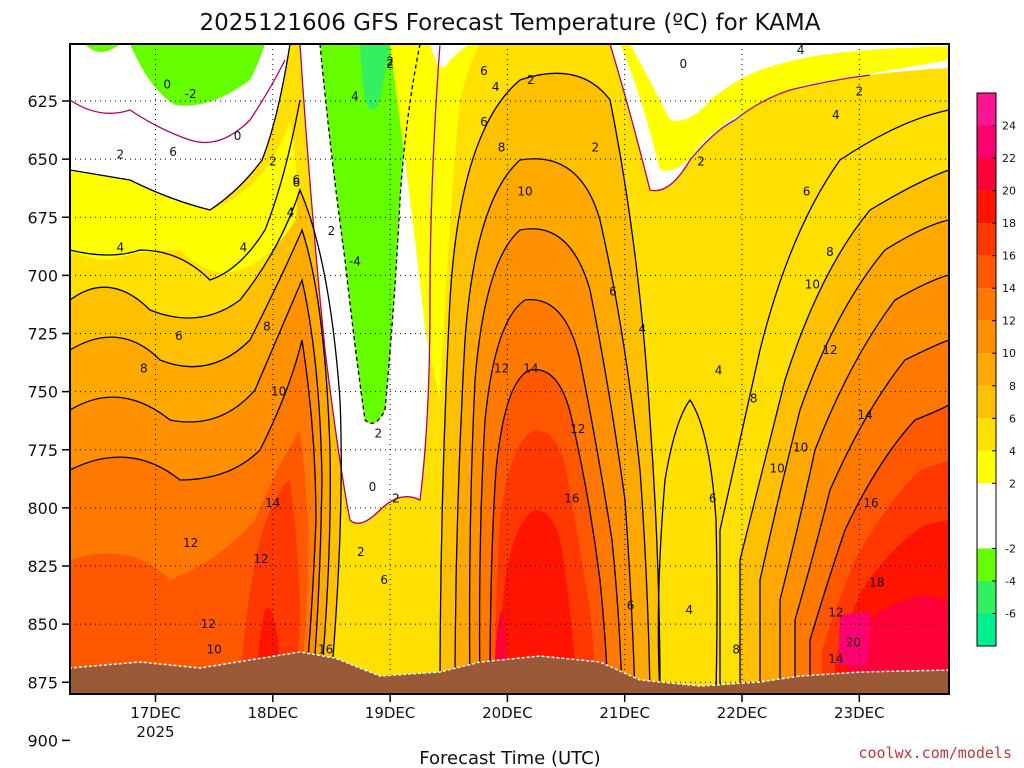 Image resolution: width=1024 pixels, height=768 pixels. What do you see at coordinates (531, 80) in the screenshot?
I see `contour-label-51: 2` at bounding box center [531, 80].